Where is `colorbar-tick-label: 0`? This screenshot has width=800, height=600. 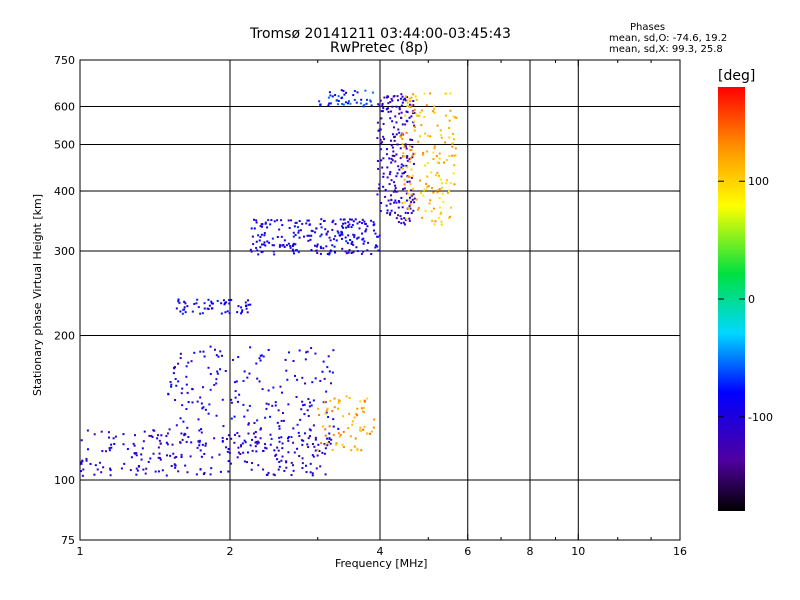 colorbar-tick-label: 0 is located at coordinates (751, 299).